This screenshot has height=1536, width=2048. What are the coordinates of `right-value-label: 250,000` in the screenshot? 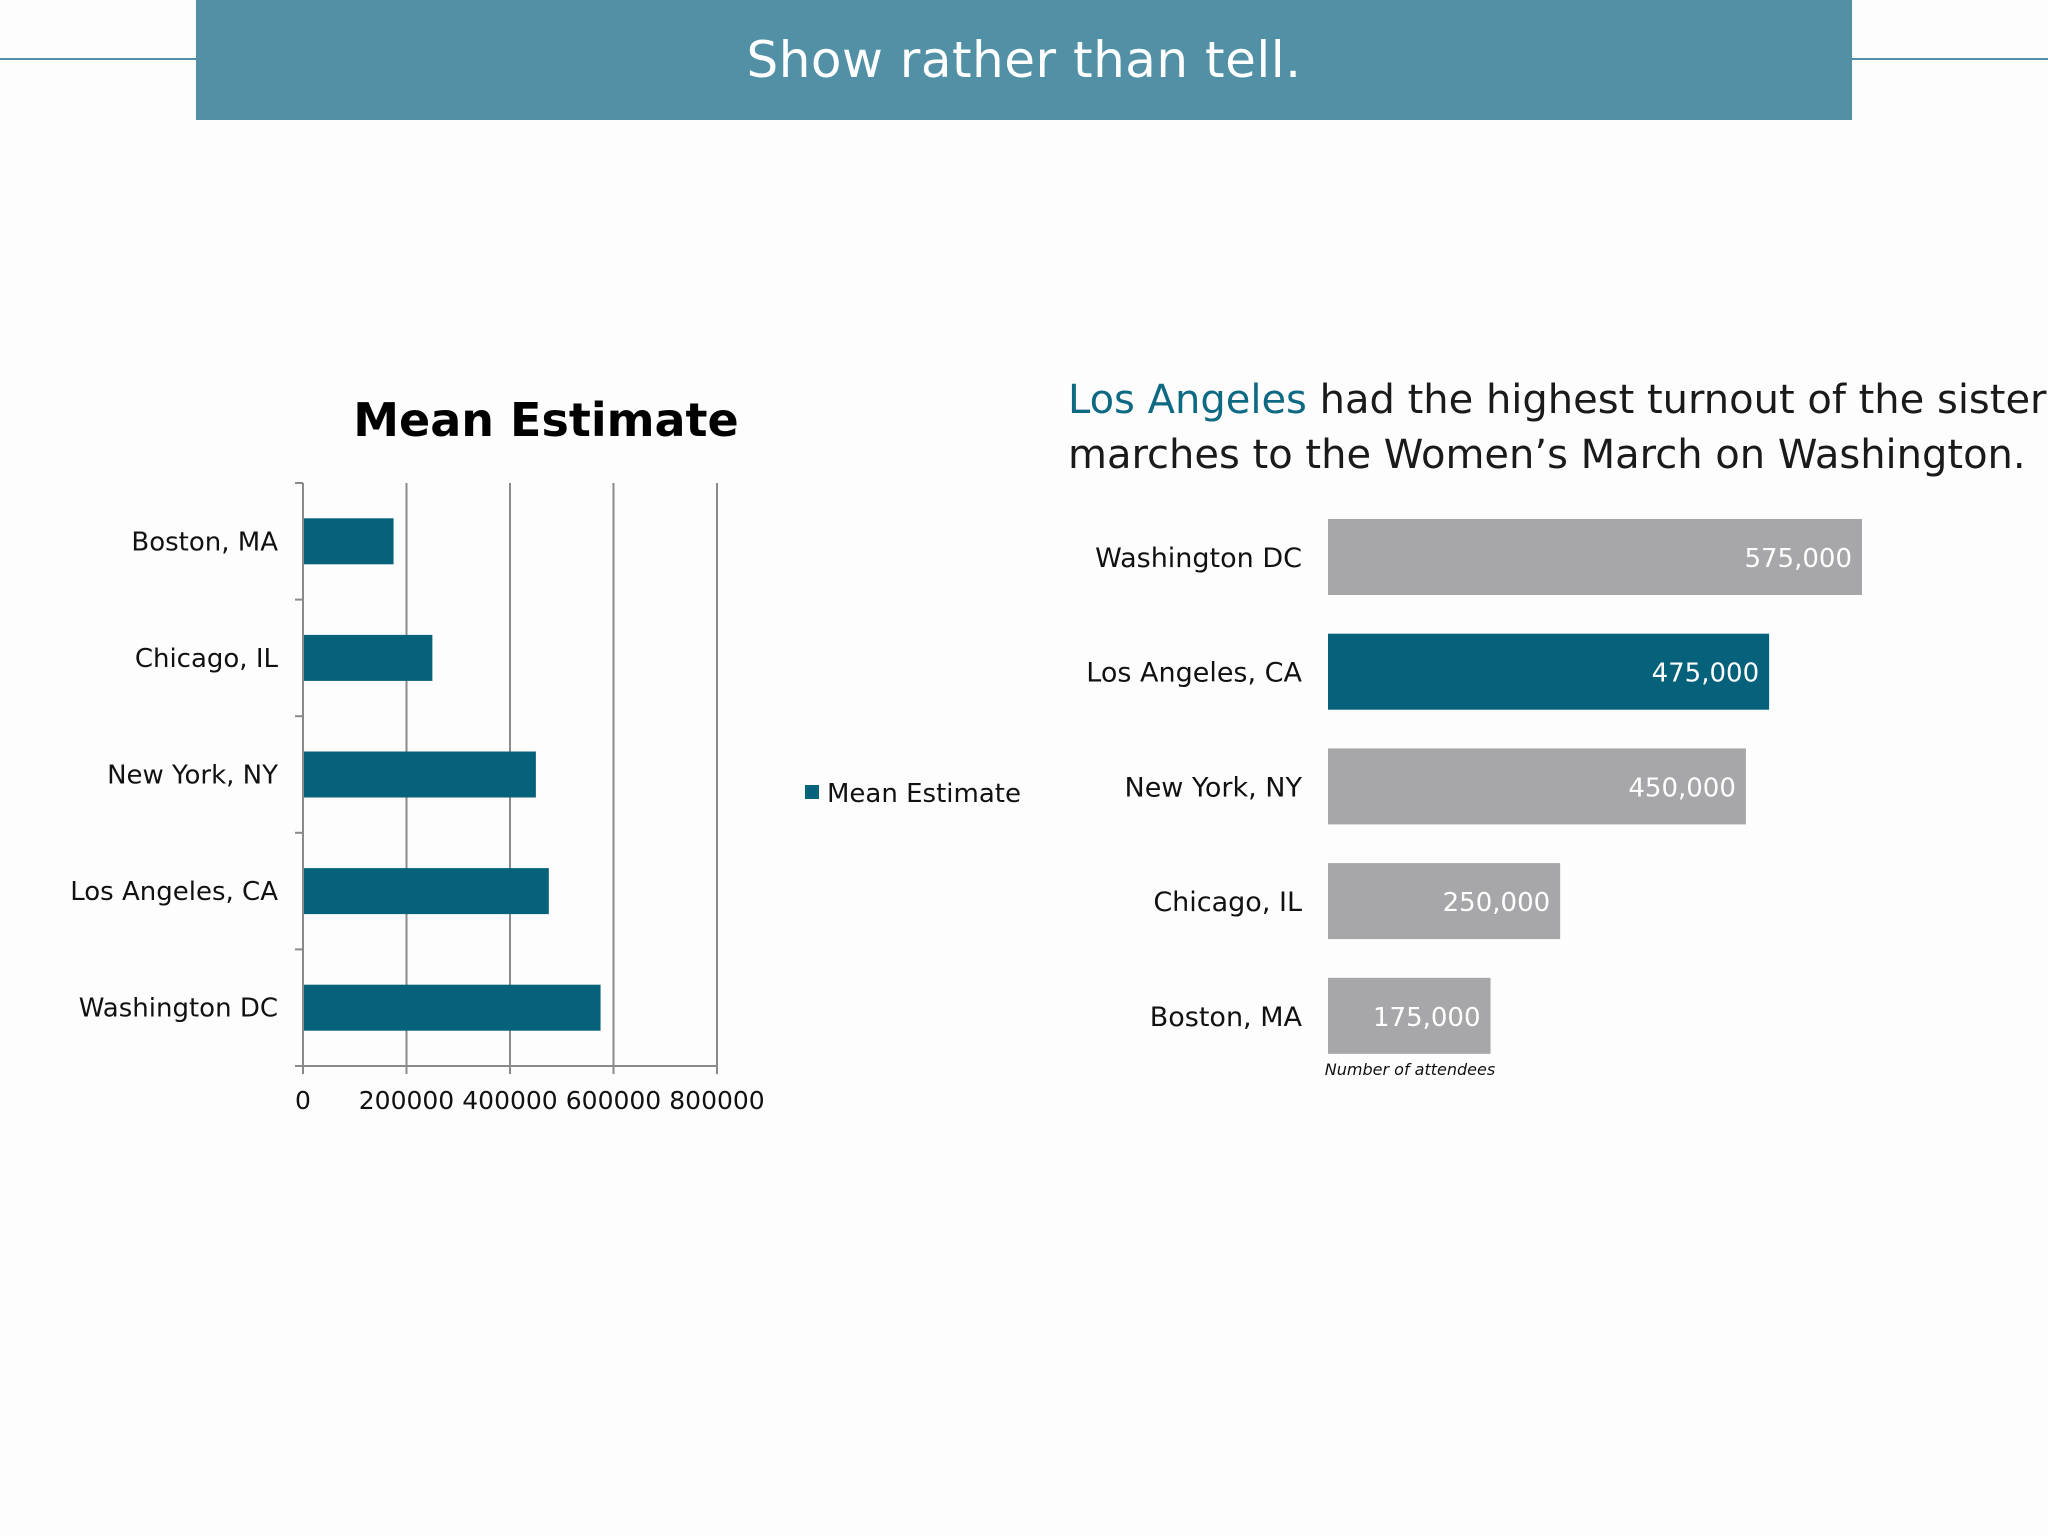 It's located at (1497, 903).